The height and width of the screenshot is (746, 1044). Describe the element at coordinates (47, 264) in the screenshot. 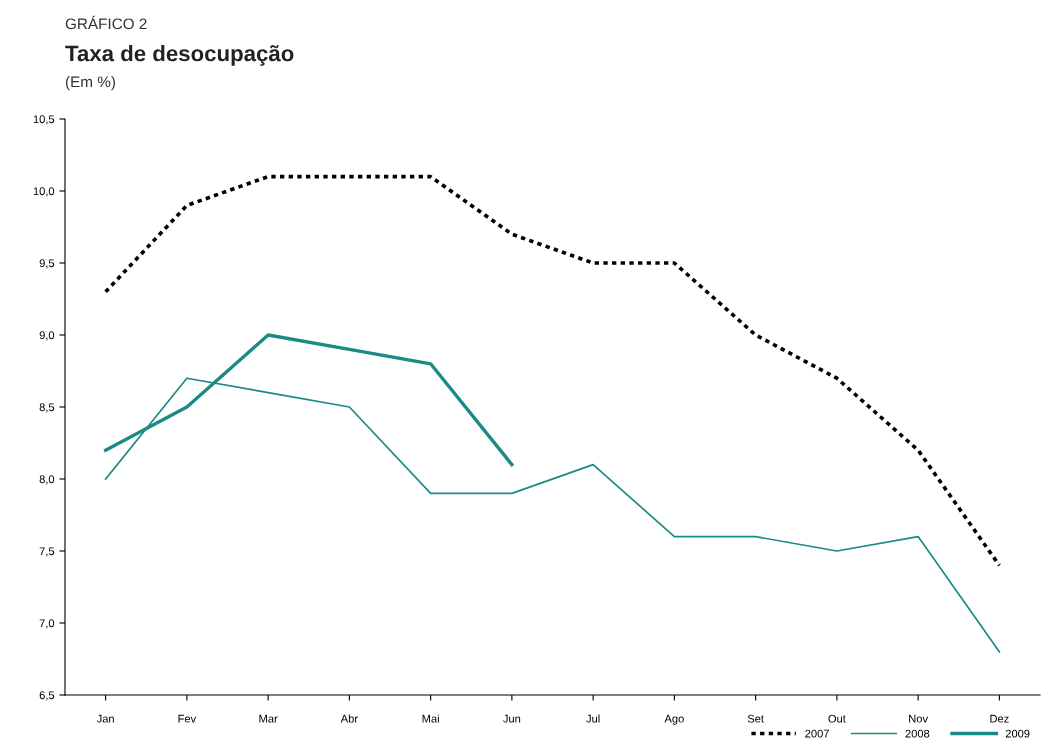

I see `y-tick-label: 9,5` at that location.